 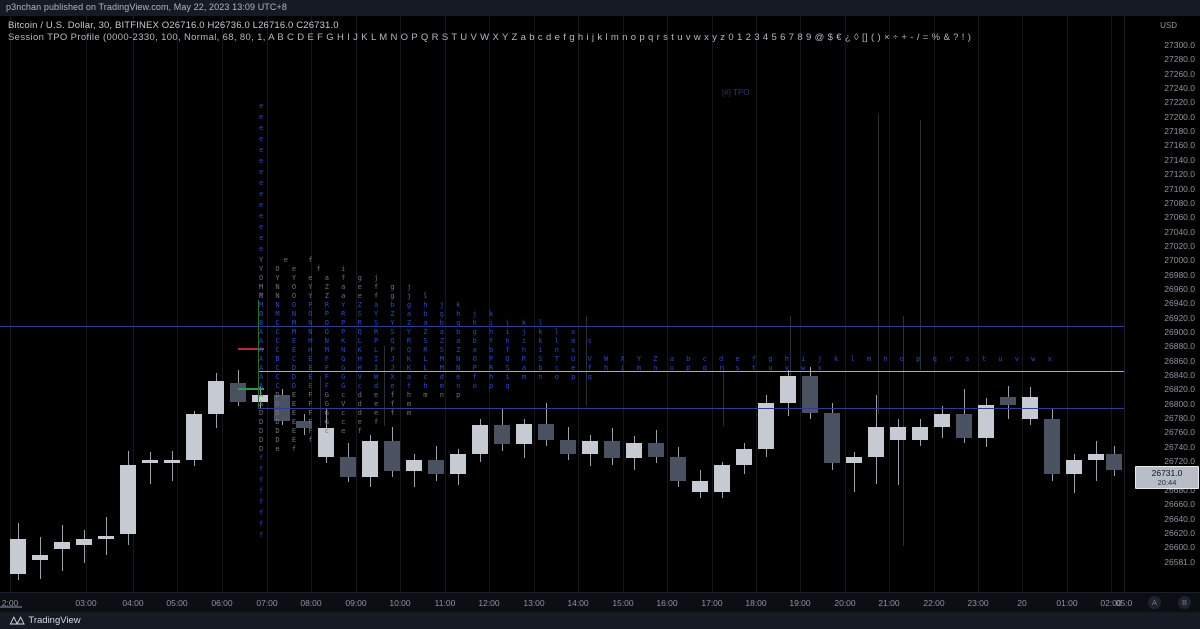 I want to click on price-tick-label: 26760.0, so click(x=1179, y=432).